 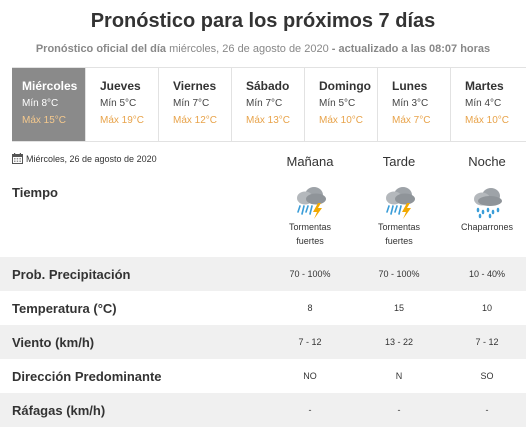 What do you see at coordinates (487, 161) in the screenshot?
I see `period-noche: Noche` at bounding box center [487, 161].